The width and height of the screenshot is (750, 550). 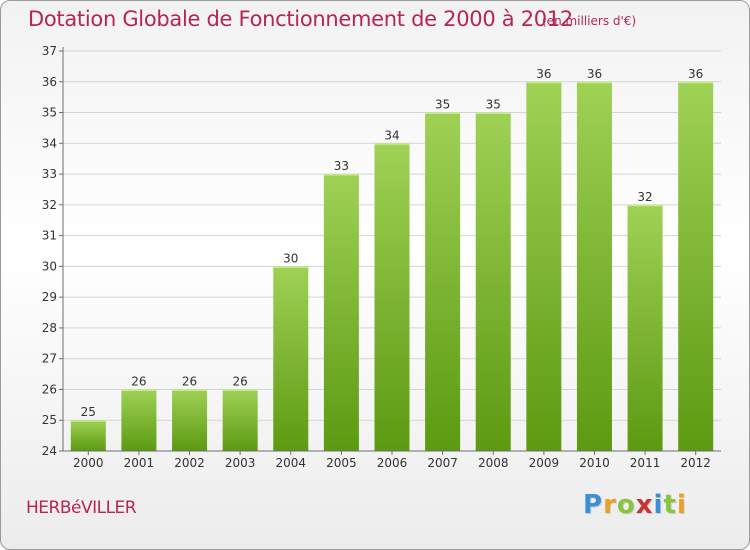 What do you see at coordinates (696, 266) in the screenshot?
I see `bar-2012` at bounding box center [696, 266].